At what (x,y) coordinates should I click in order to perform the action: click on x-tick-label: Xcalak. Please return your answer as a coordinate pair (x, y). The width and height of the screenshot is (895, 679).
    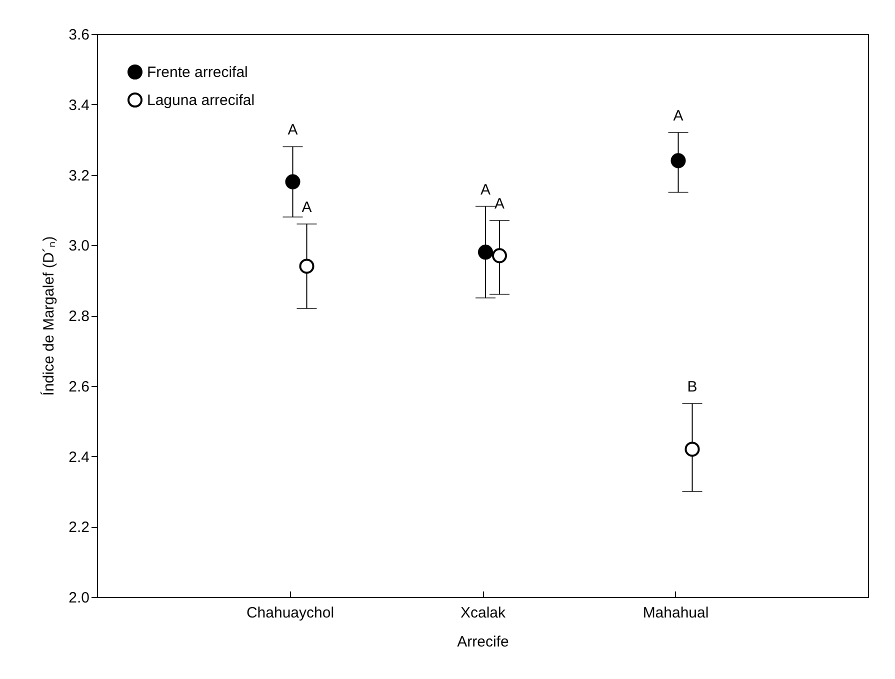
    Looking at the image, I should click on (483, 613).